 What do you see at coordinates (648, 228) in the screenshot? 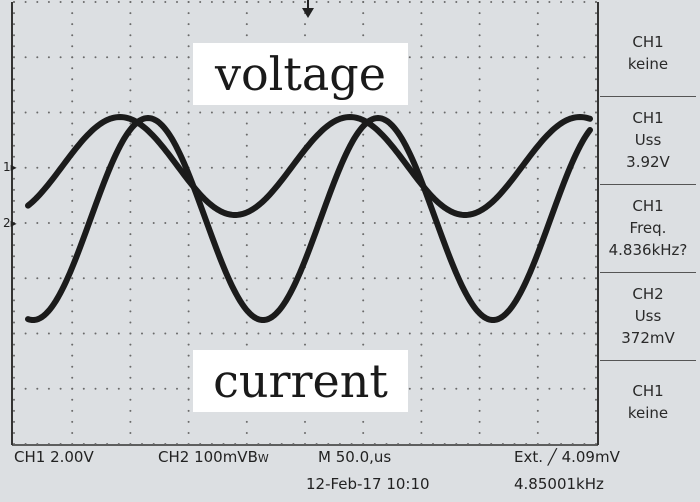
I see `menu-box-3: CH1 Freq. 4.836kHz?` at bounding box center [648, 228].